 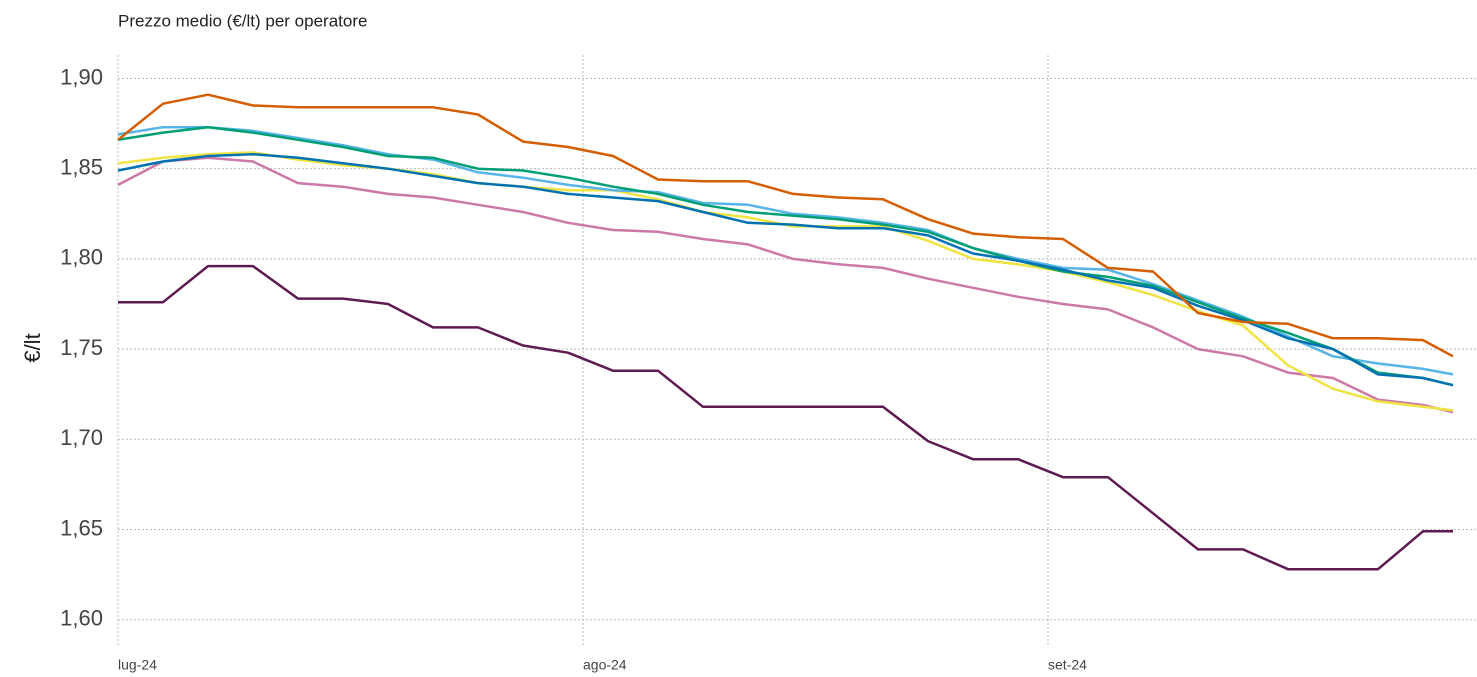 What do you see at coordinates (81, 347) in the screenshot?
I see `y-tick-label: 1,75` at bounding box center [81, 347].